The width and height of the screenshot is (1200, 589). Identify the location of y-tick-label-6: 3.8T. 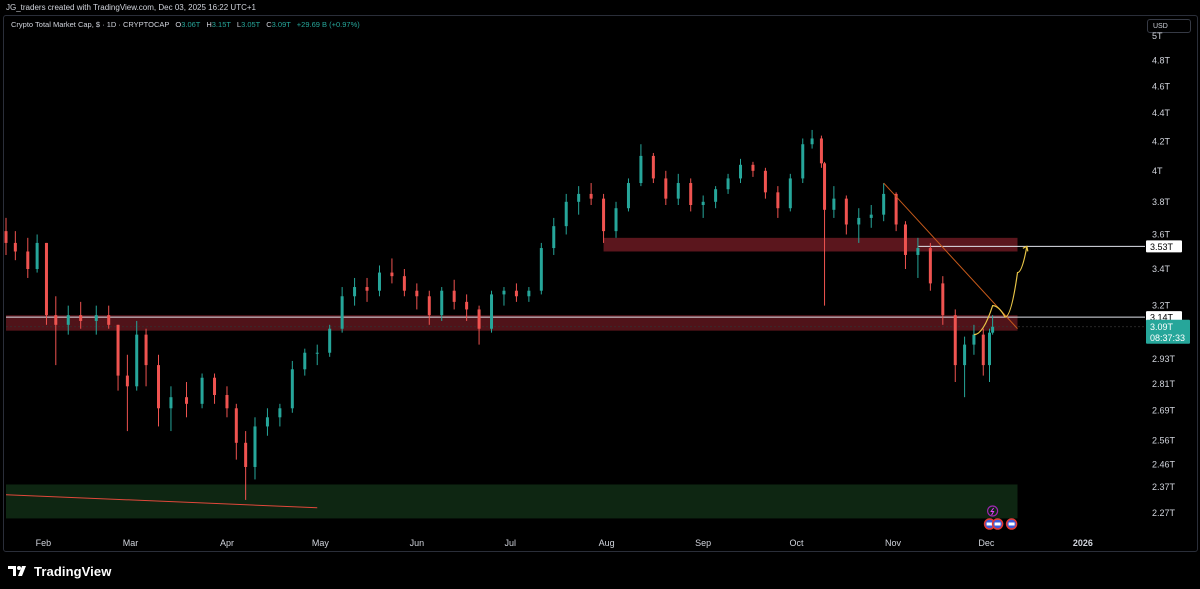
(1161, 202).